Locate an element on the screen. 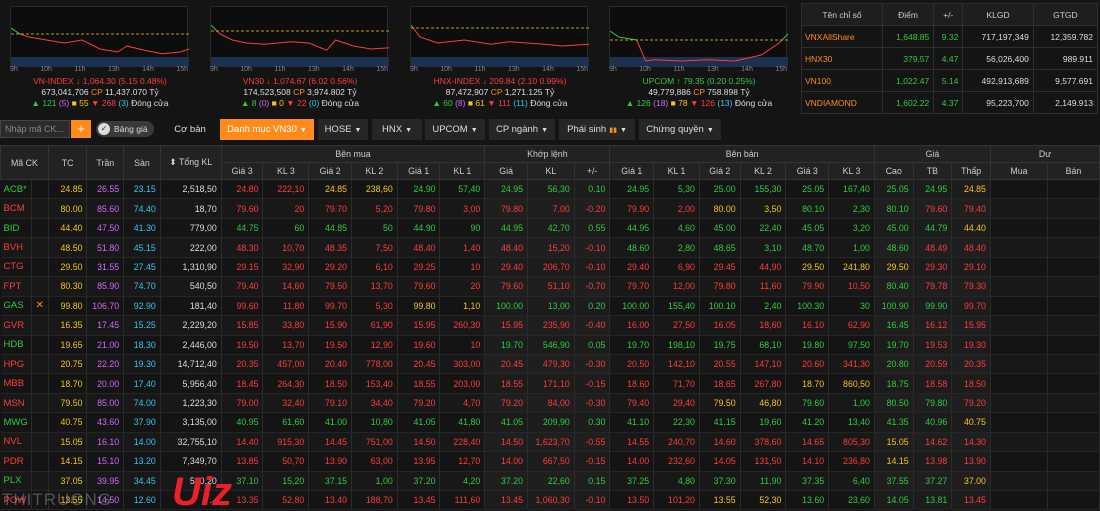  board-cell: 14,712,40 is located at coordinates (191, 364).